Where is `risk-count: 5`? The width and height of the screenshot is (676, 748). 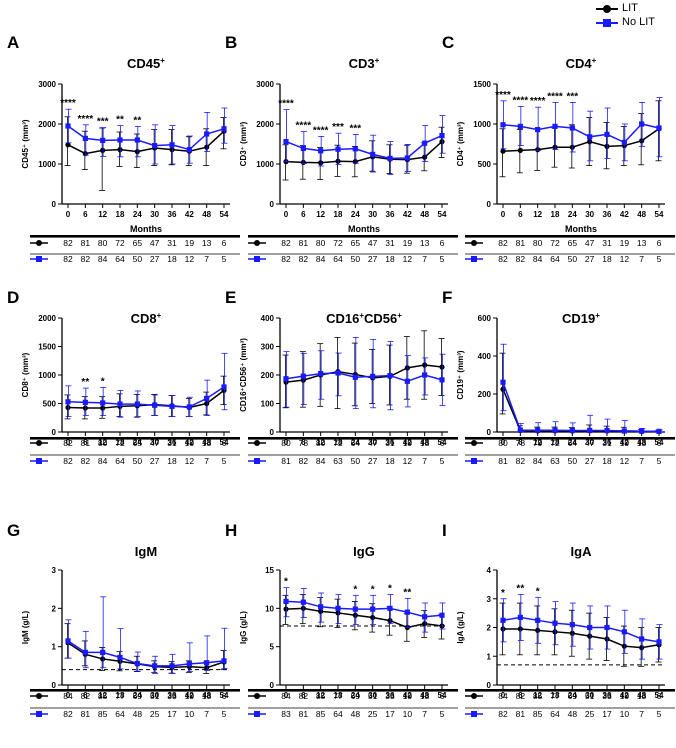 risk-count: 5 is located at coordinates (224, 461).